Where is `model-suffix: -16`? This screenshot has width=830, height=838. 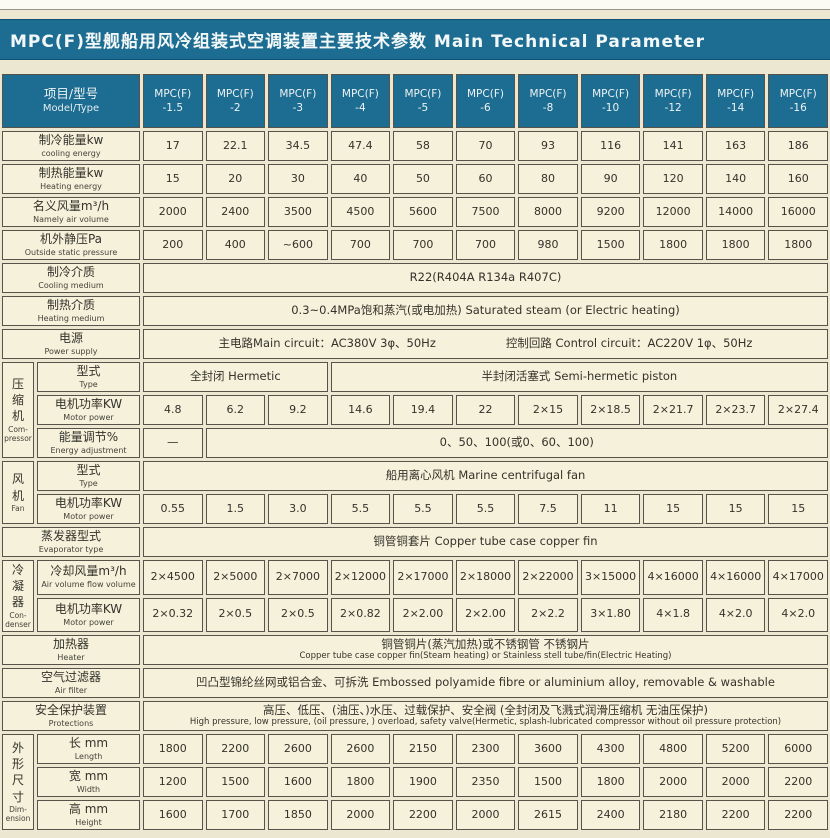 model-suffix: -16 is located at coordinates (798, 108).